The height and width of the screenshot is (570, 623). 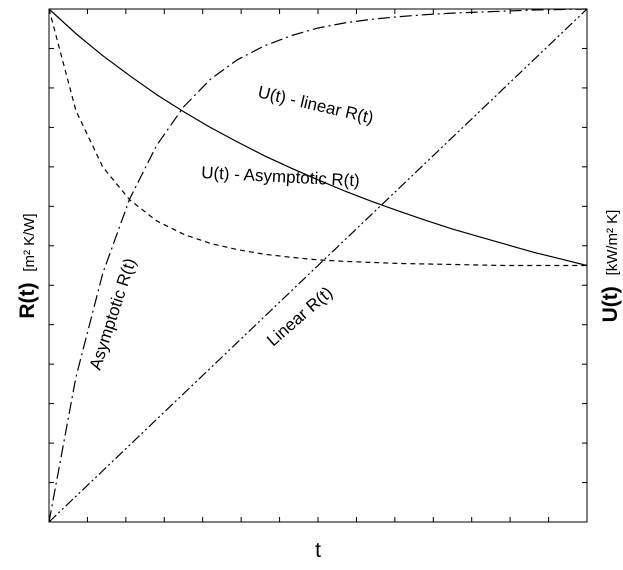 What do you see at coordinates (113, 314) in the screenshot?
I see `label-asymptotic-r: Asymptotic R(t)` at bounding box center [113, 314].